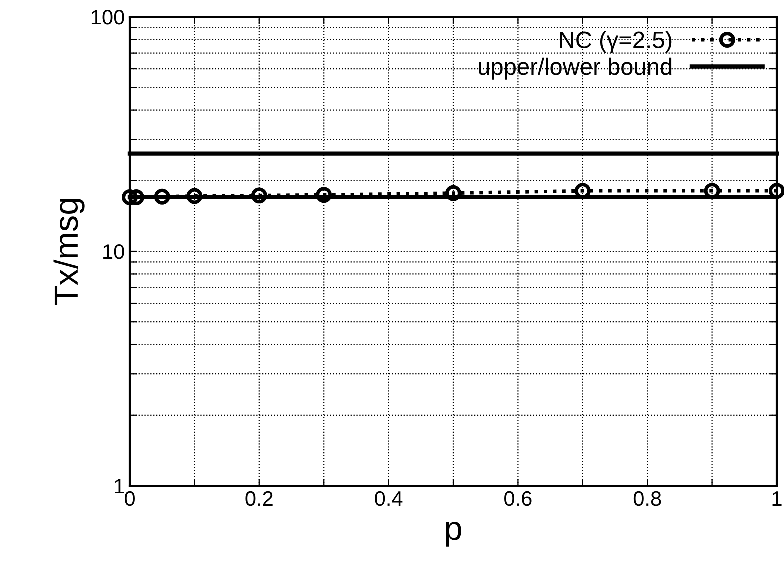 The width and height of the screenshot is (784, 566). Describe the element at coordinates (389, 498) in the screenshot. I see `x-tick-label: 0.4` at that location.